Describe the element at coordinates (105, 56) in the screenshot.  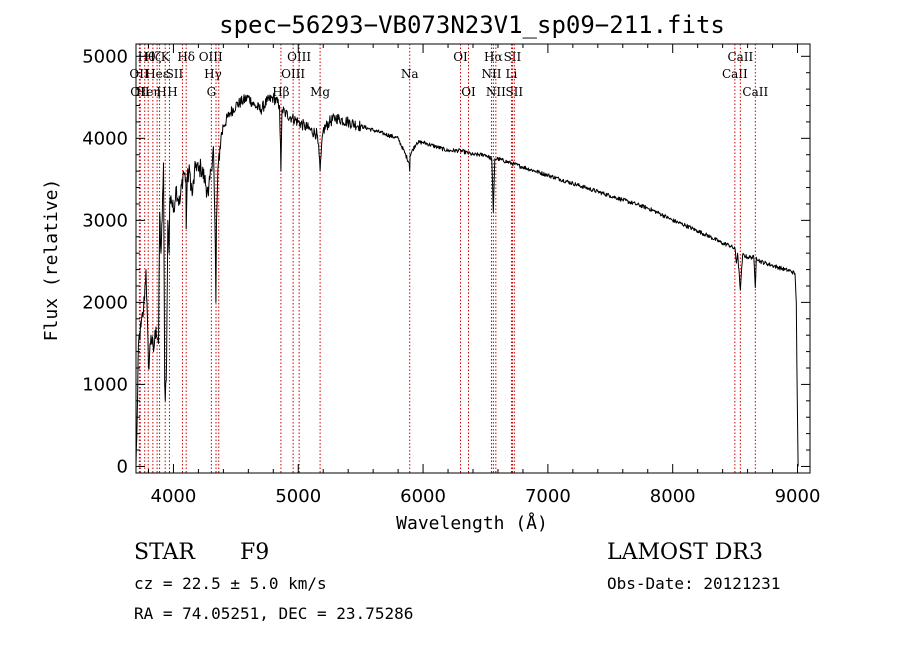
I see `y-tick-label-5: 5000` at that location.